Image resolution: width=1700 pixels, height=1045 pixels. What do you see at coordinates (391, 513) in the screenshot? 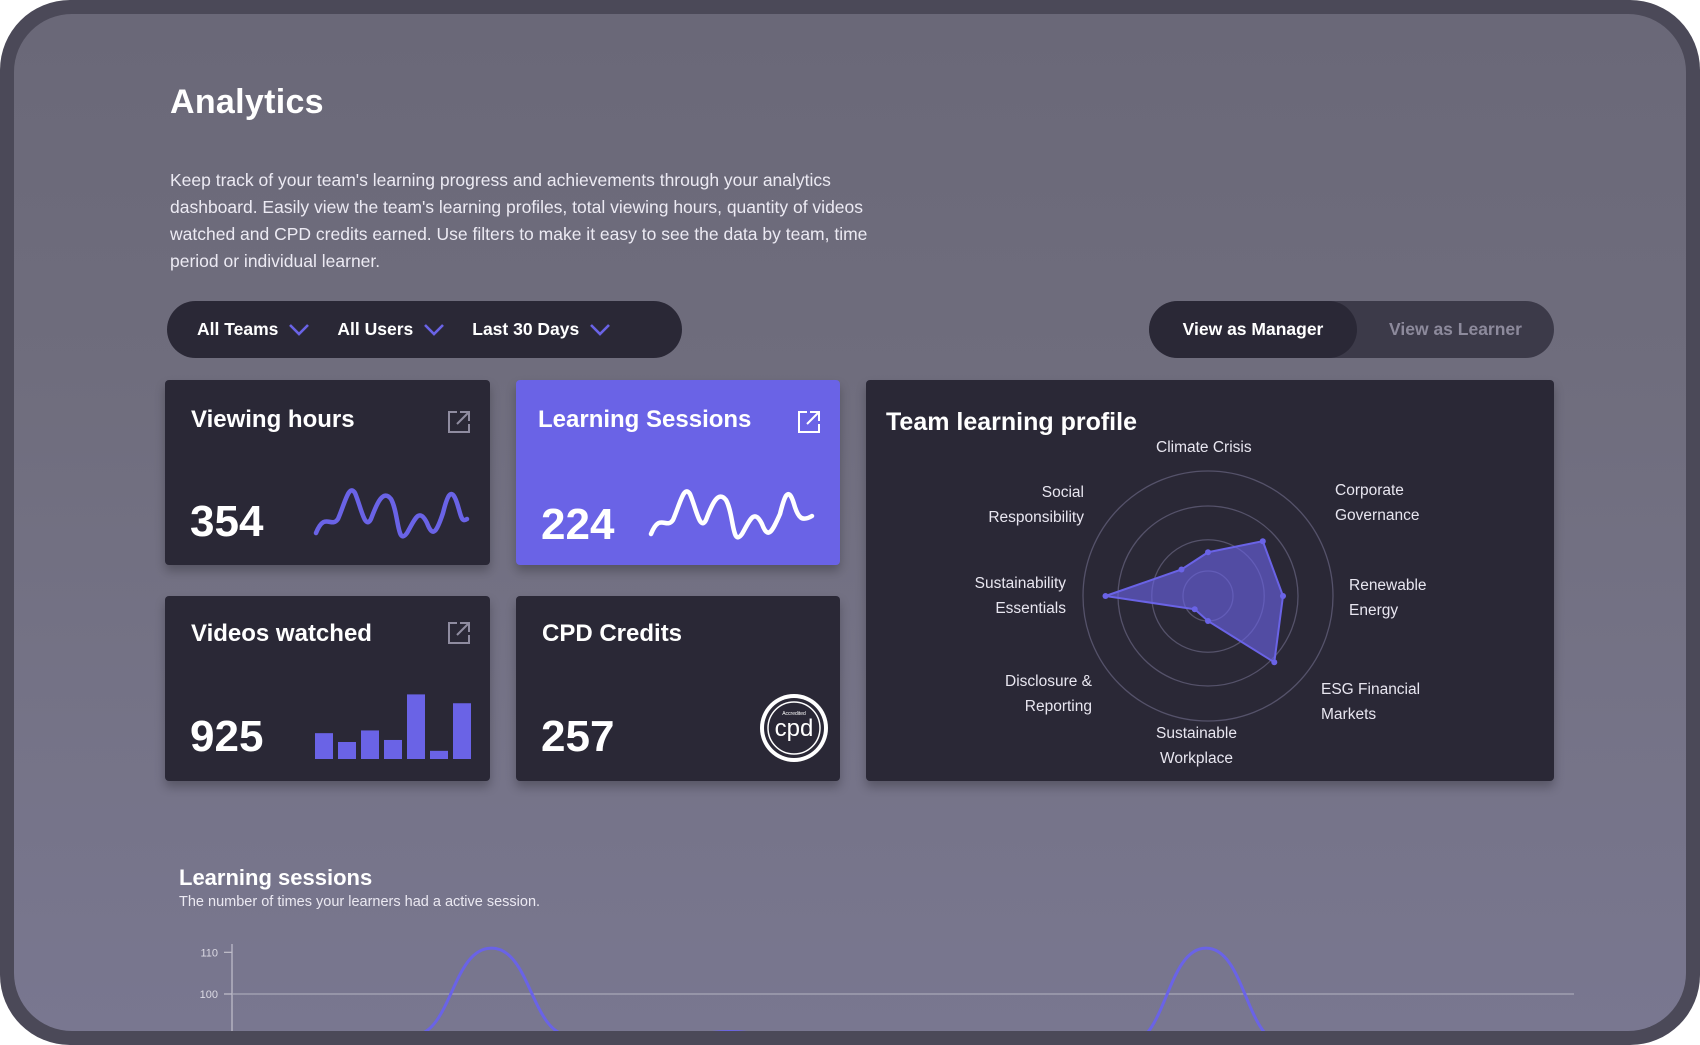
I see `viewing-hours-sparkline` at bounding box center [391, 513].